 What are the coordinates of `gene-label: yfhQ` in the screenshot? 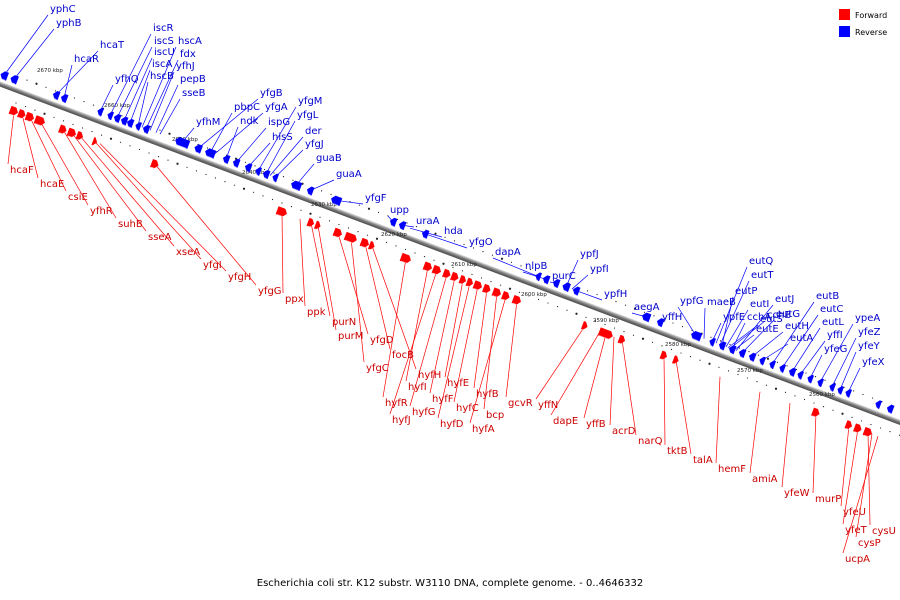 It's located at (127, 79).